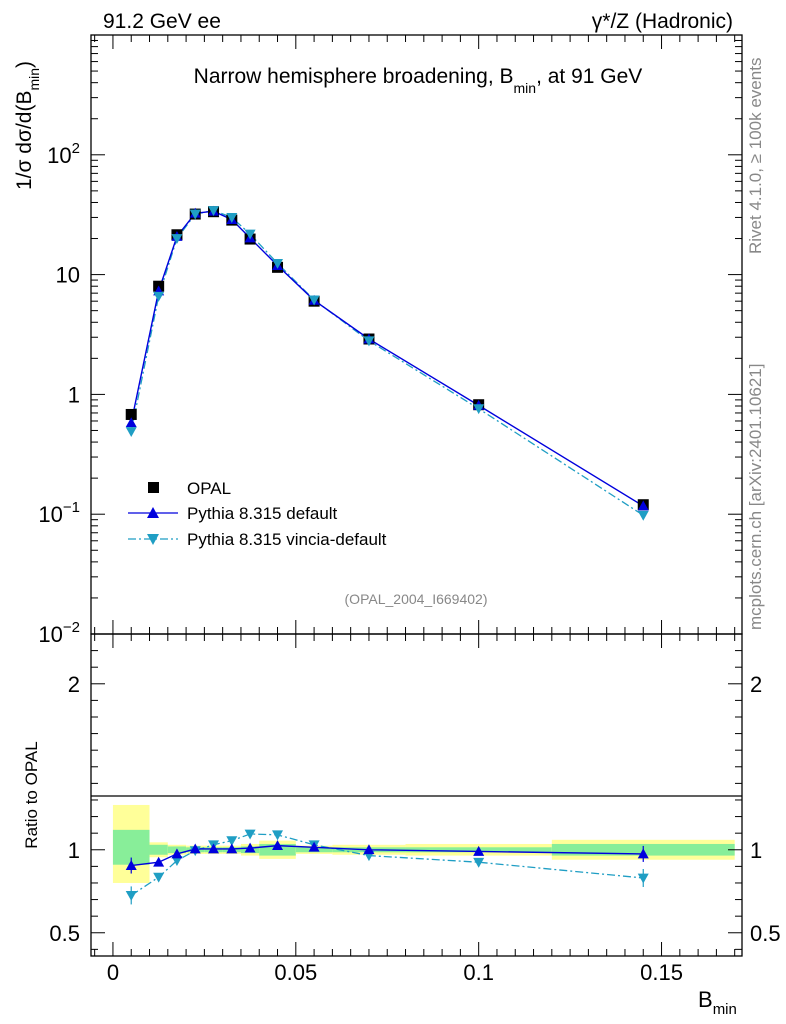 This screenshot has height=1024, width=786. What do you see at coordinates (755, 156) in the screenshot?
I see `rivet-version-label: Rivet 4.1.0, ≥ 100k events` at bounding box center [755, 156].